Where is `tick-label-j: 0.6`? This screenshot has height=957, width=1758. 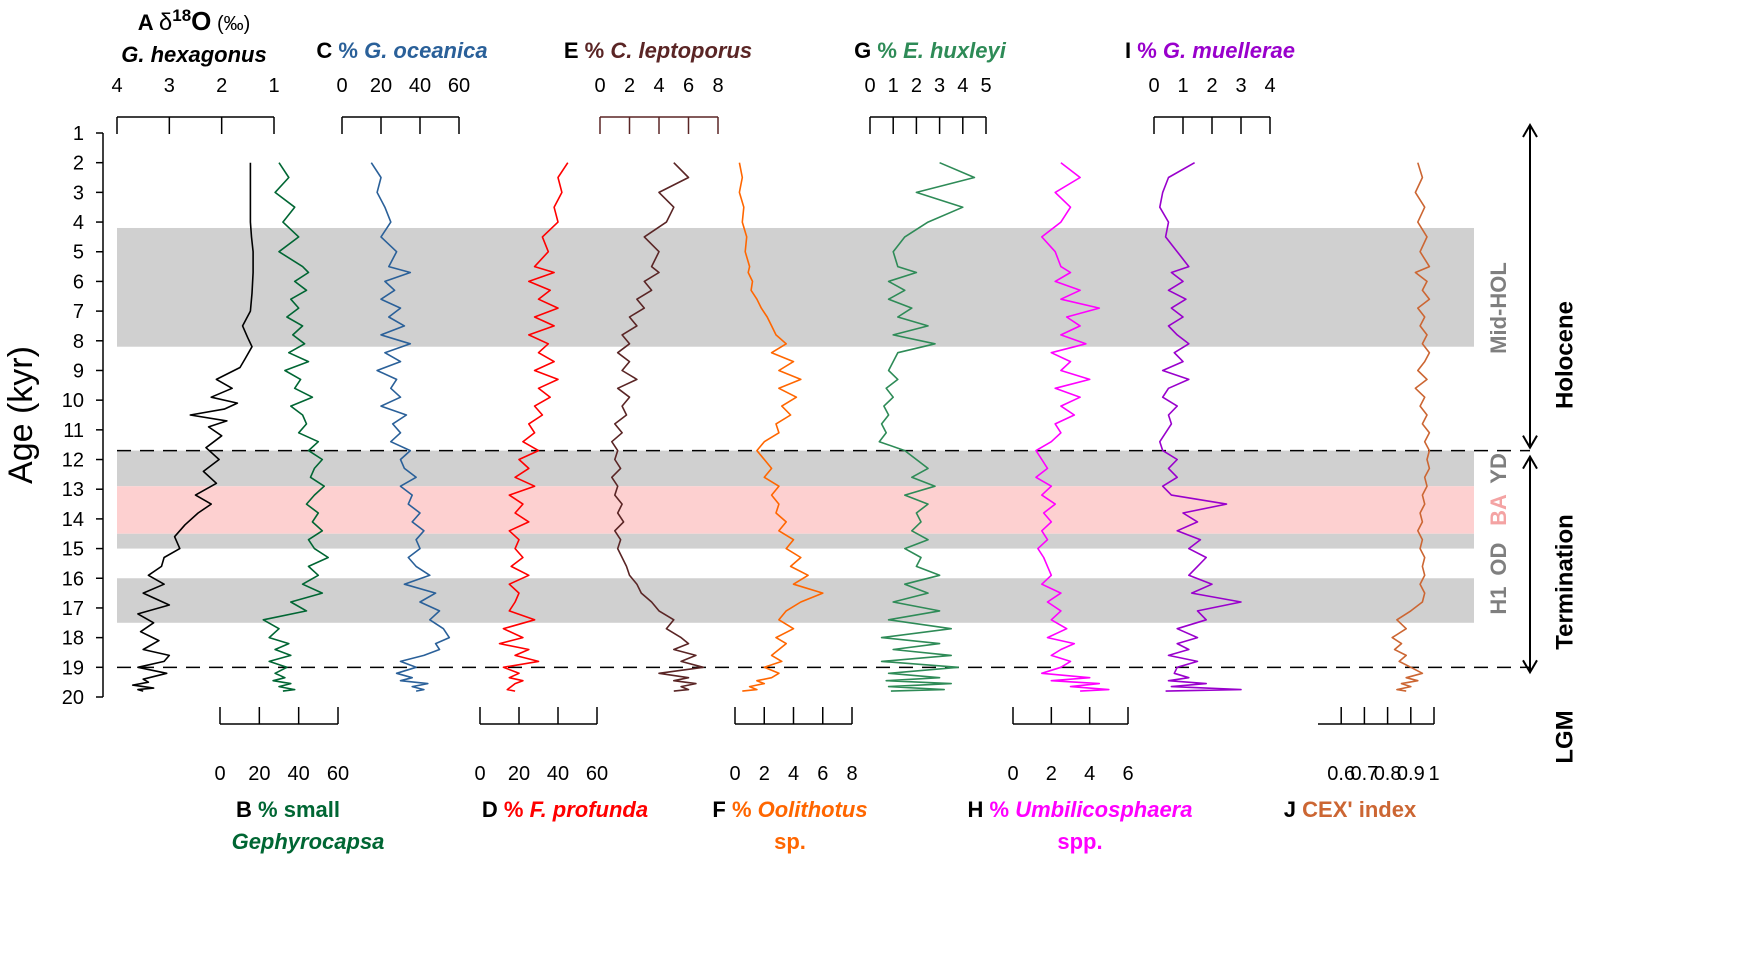 tick-label-j: 0.6 is located at coordinates (1341, 774).